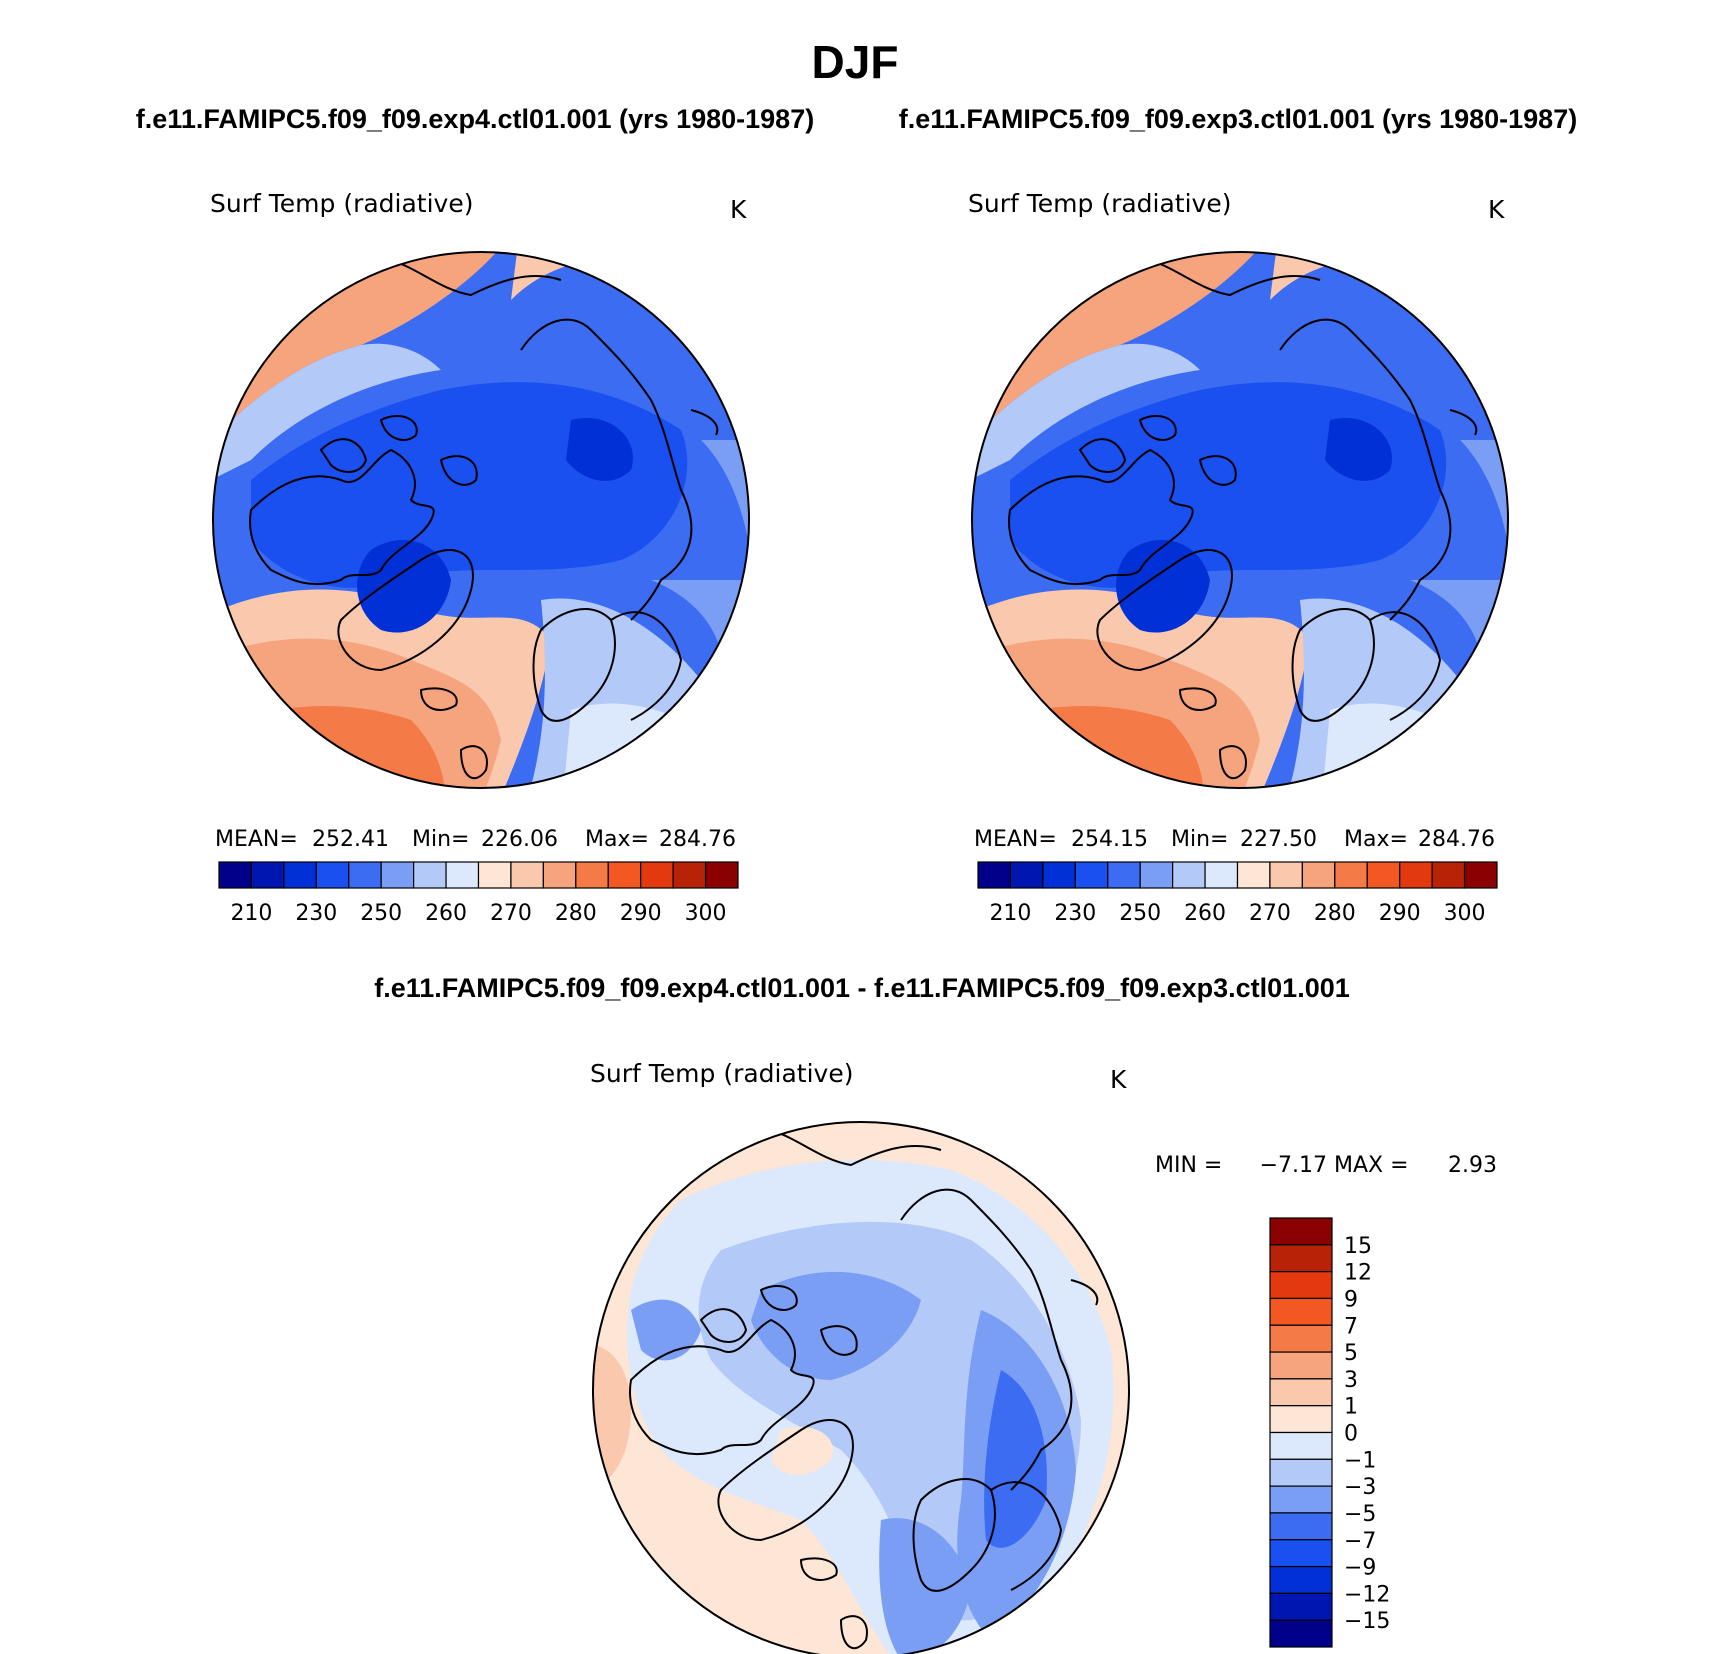 This screenshot has width=1710, height=1654. Describe the element at coordinates (1456, 839) in the screenshot. I see `panel-exp3-max: 284.76` at that location.